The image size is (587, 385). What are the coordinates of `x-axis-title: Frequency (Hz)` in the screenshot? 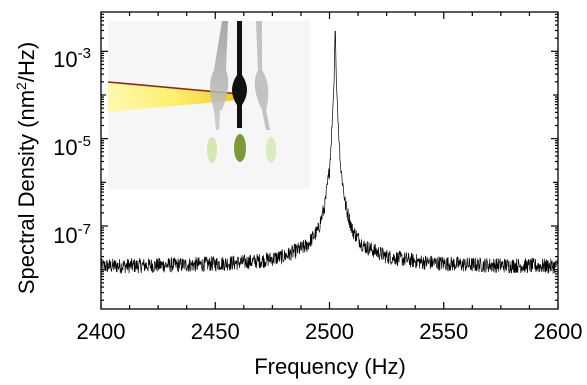 It's located at (330, 366).